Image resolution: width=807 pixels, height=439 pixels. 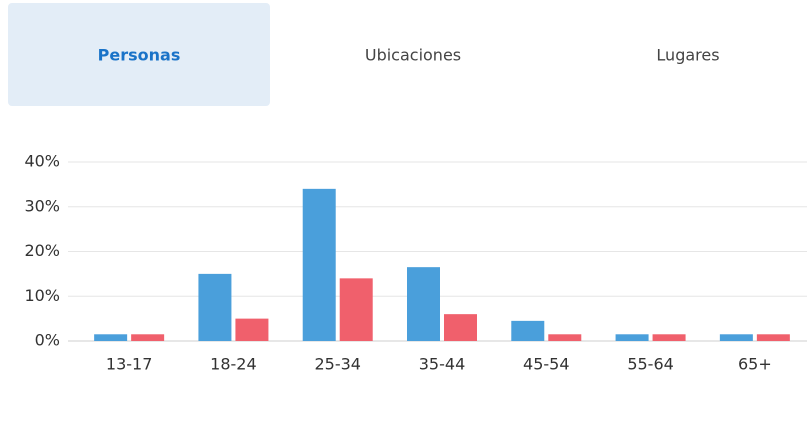 What do you see at coordinates (42, 295) in the screenshot?
I see `y-tick-label: 10%` at bounding box center [42, 295].